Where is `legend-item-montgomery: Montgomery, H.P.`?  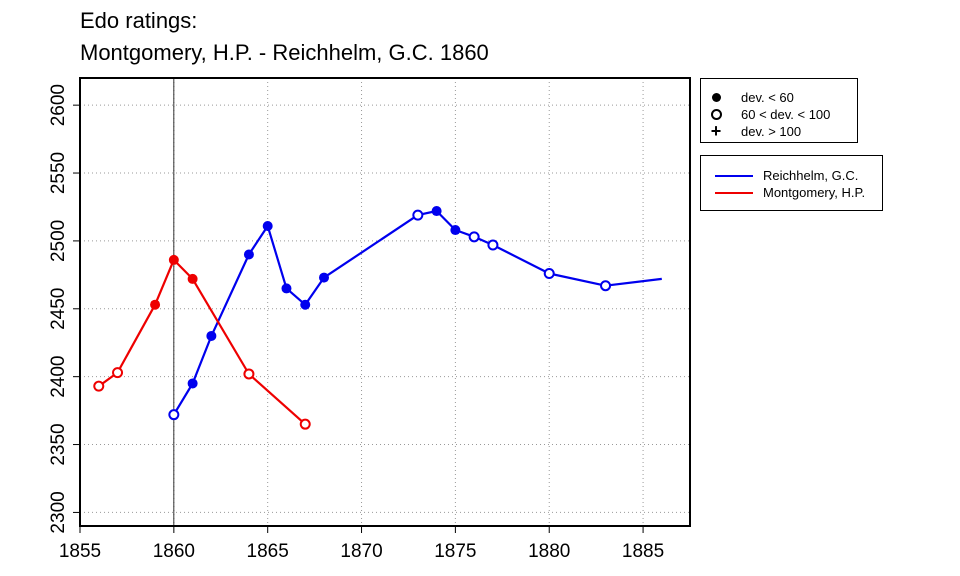
legend-item-montgomery: Montgomery, H.P. is located at coordinates (790, 192).